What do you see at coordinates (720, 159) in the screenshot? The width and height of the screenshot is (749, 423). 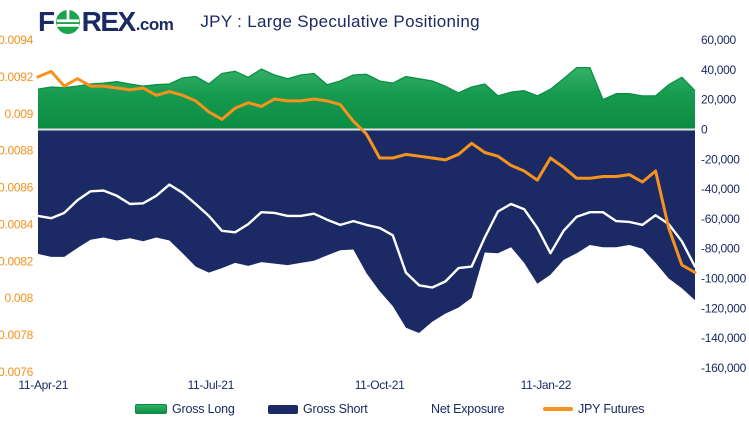 I see `y-axis-right-tick: -20,000` at bounding box center [720, 159].